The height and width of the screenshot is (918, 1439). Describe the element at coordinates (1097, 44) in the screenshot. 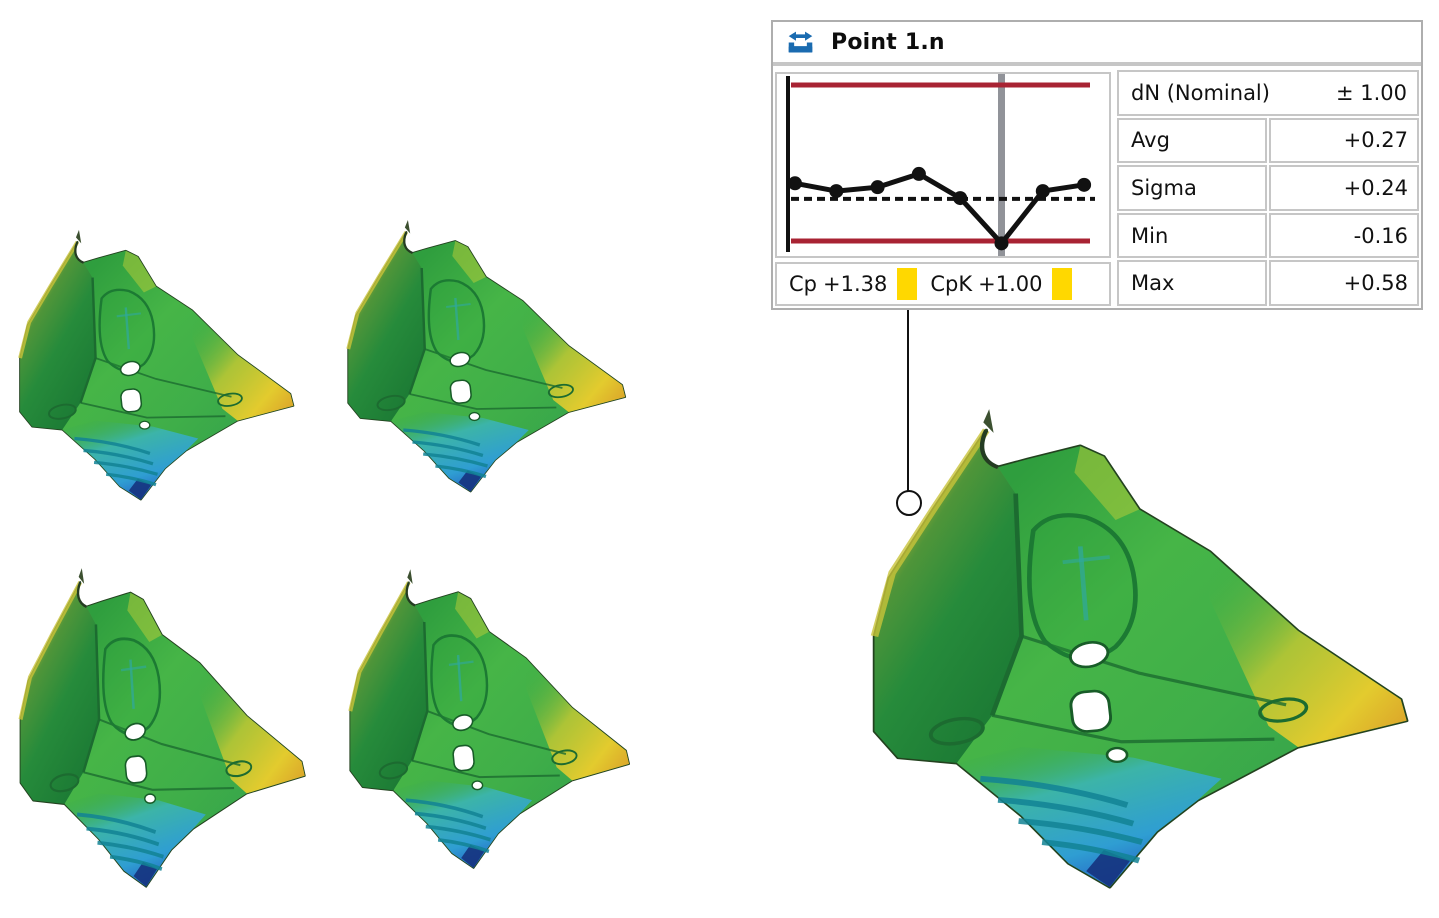

I see `panel-header: Point 1.n` at that location.